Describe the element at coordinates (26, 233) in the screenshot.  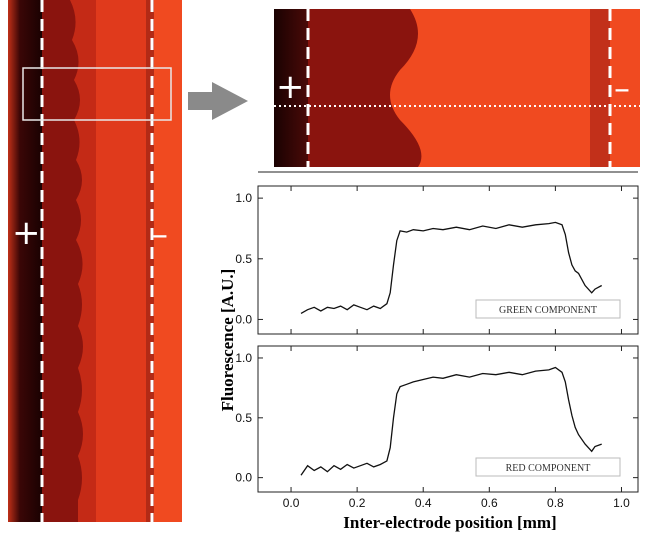
I see `left-plus-label: +` at that location.